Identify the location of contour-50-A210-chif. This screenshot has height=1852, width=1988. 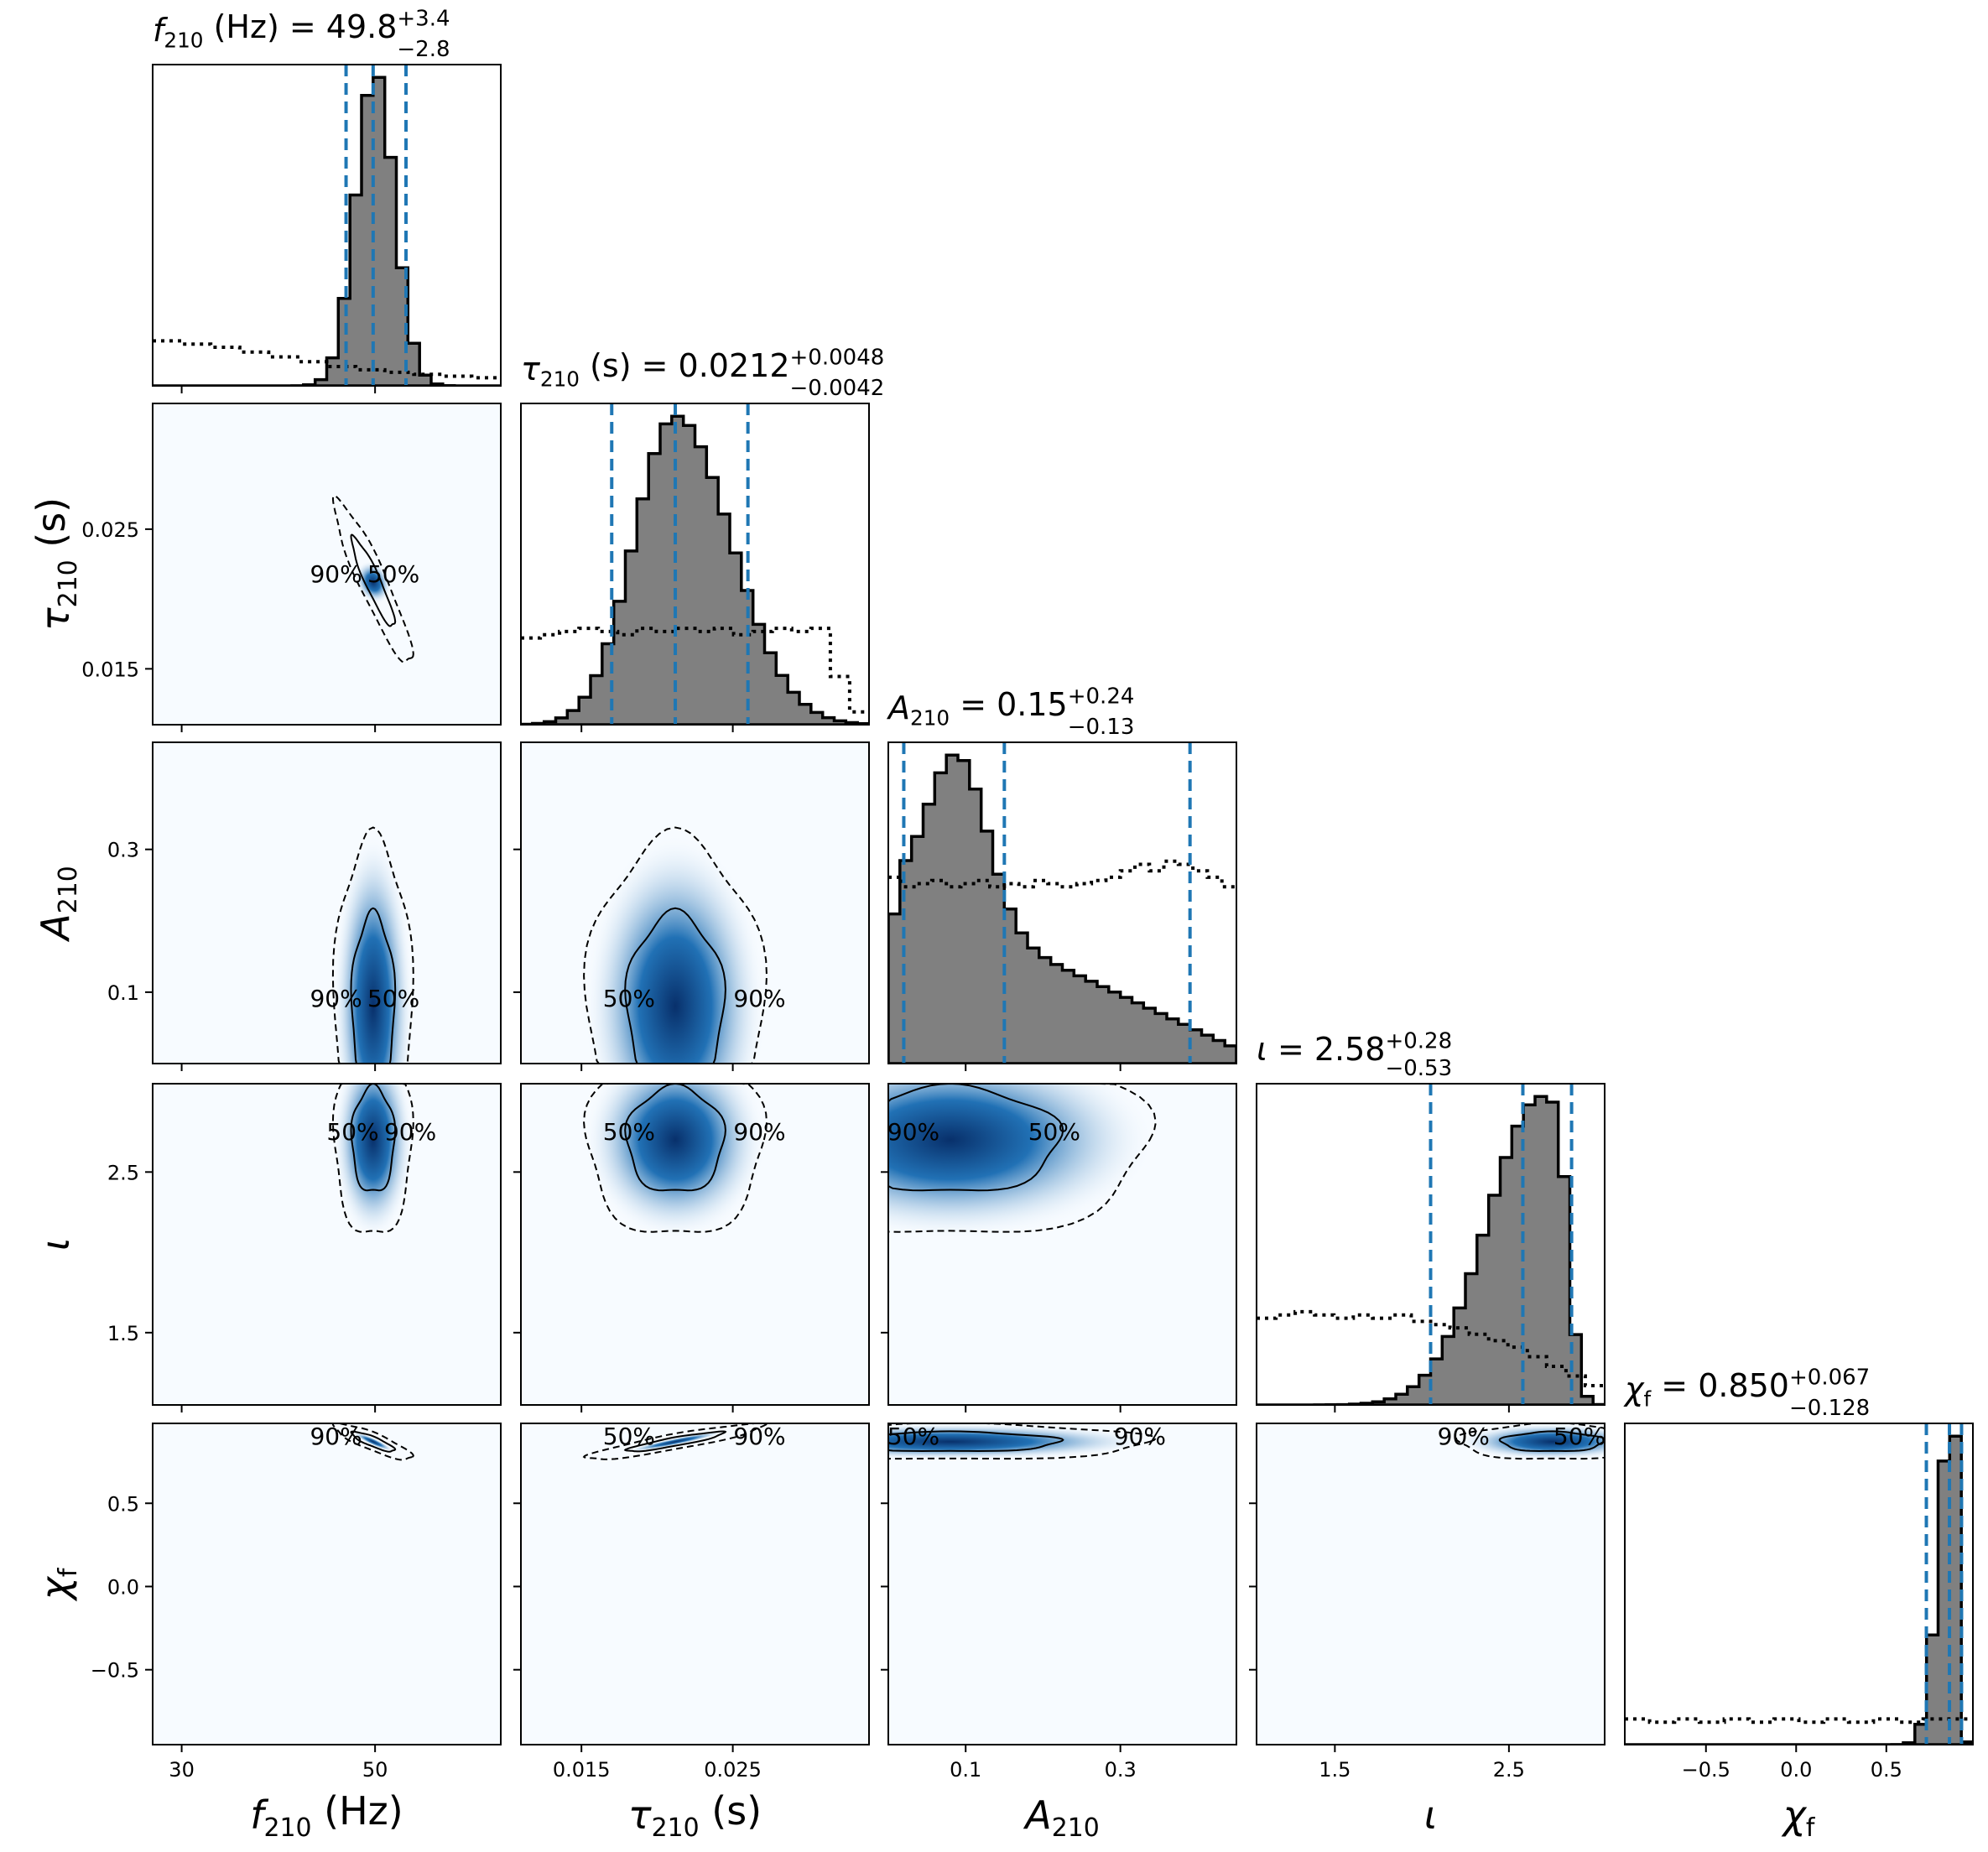
(976, 1441).